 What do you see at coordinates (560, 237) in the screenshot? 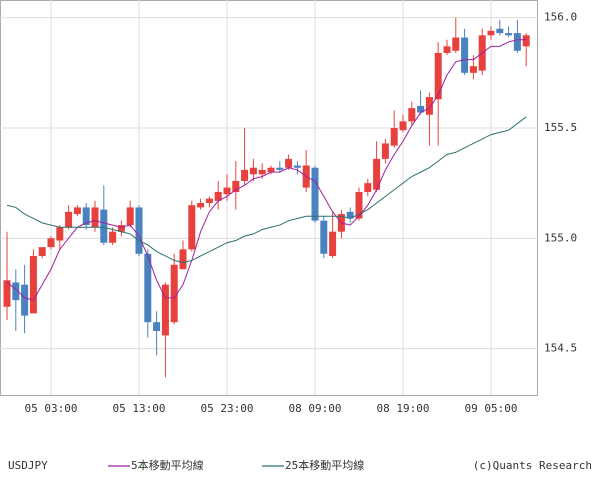
I see `y-tick-label: 155.0` at bounding box center [560, 237].